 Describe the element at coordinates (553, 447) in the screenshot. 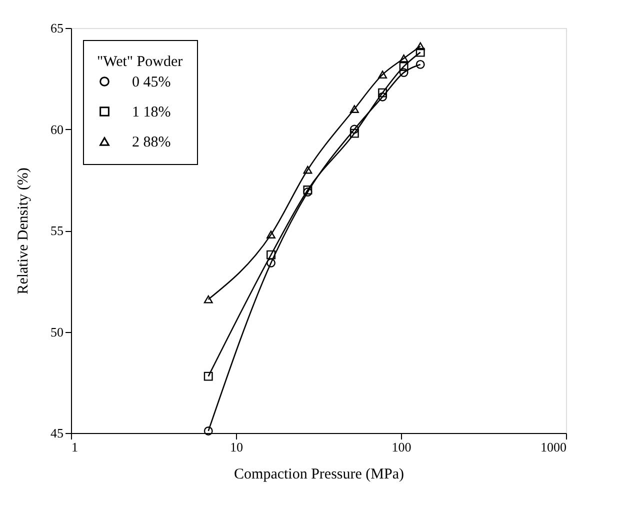

I see `x-tick-label: 1000` at that location.